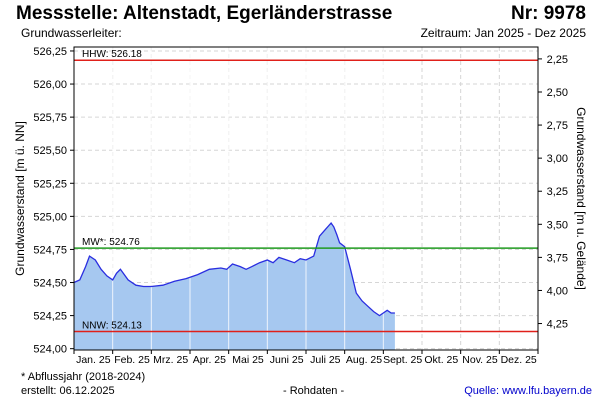  I want to click on y2-tick-label: 3,25, so click(557, 192).